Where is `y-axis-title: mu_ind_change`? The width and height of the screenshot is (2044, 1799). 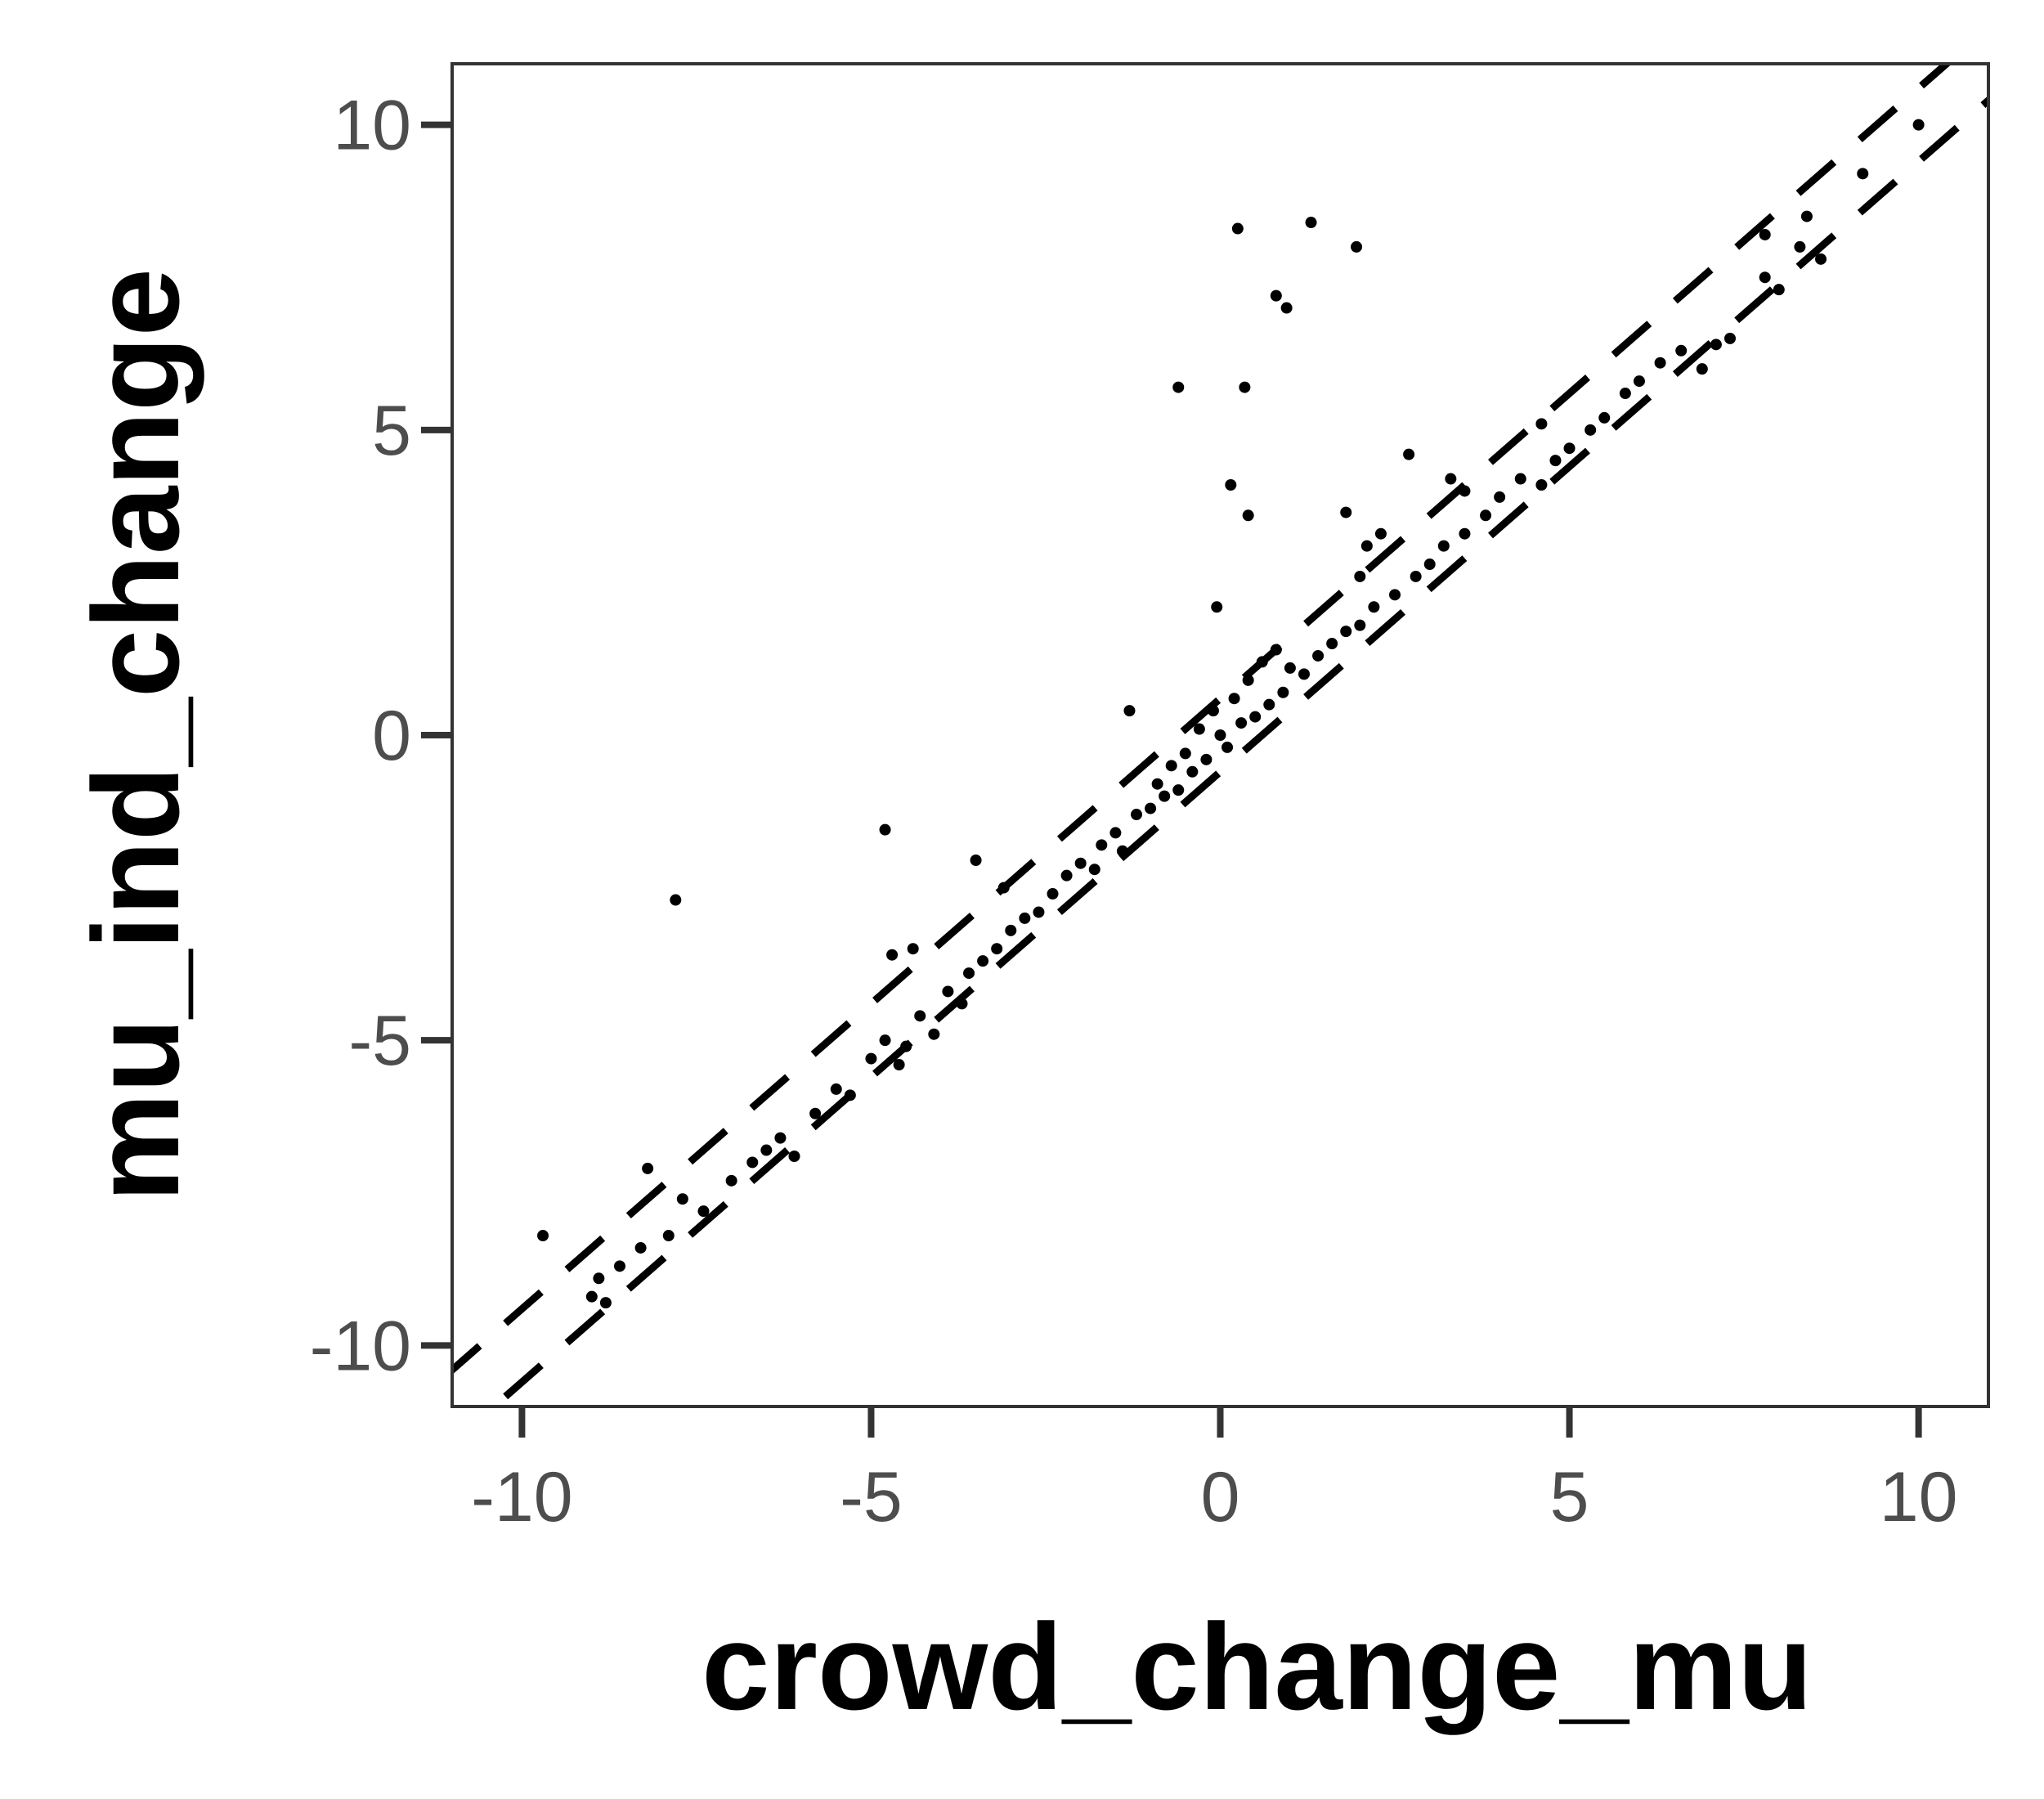
y-axis-title: mu_ind_change is located at coordinates (136, 735).